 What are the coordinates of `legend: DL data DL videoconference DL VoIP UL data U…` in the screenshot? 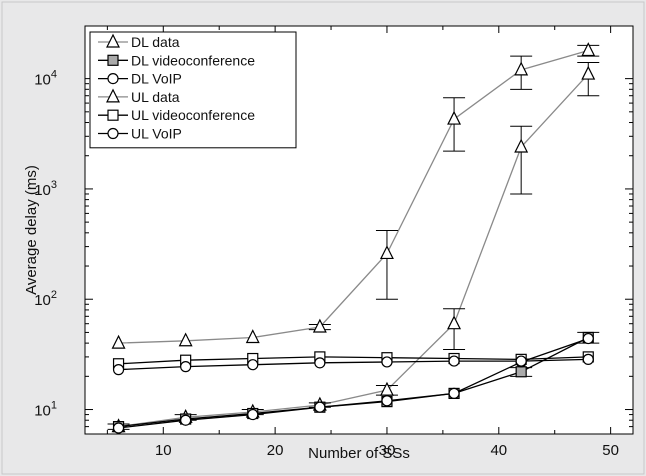 It's located at (193, 90).